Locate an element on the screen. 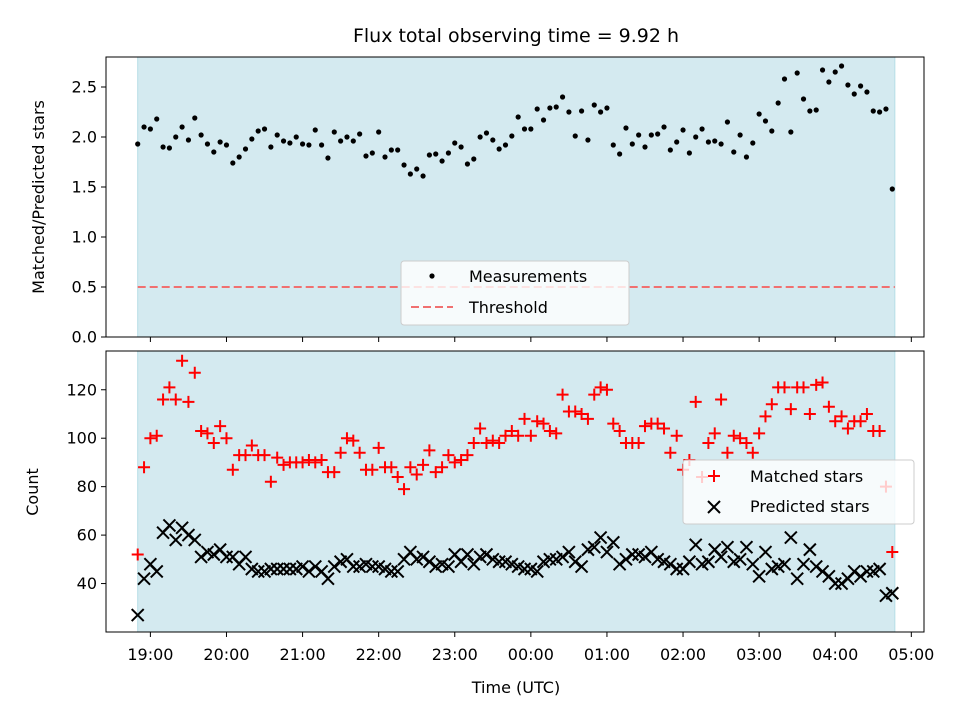 The height and width of the screenshot is (720, 960). y-tick-label: 100 is located at coordinates (81, 438).